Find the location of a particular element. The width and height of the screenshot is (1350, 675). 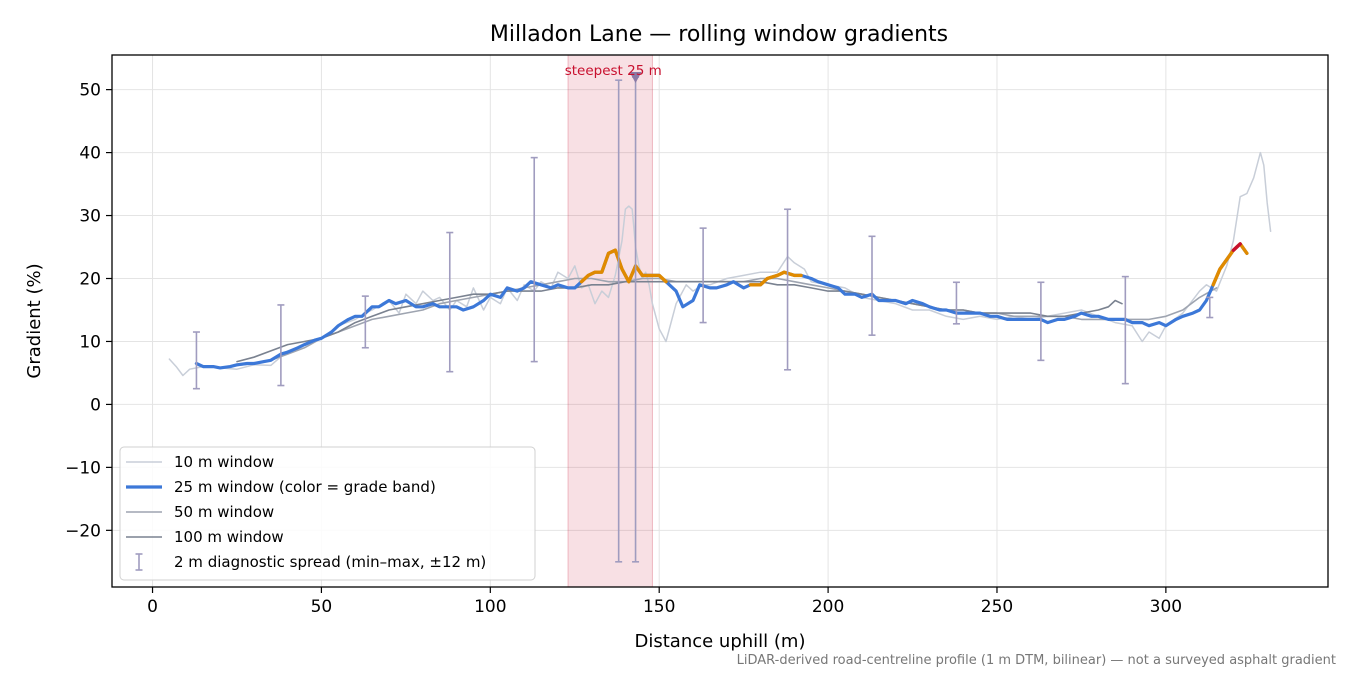

steepest-marker is located at coordinates (635, 78).